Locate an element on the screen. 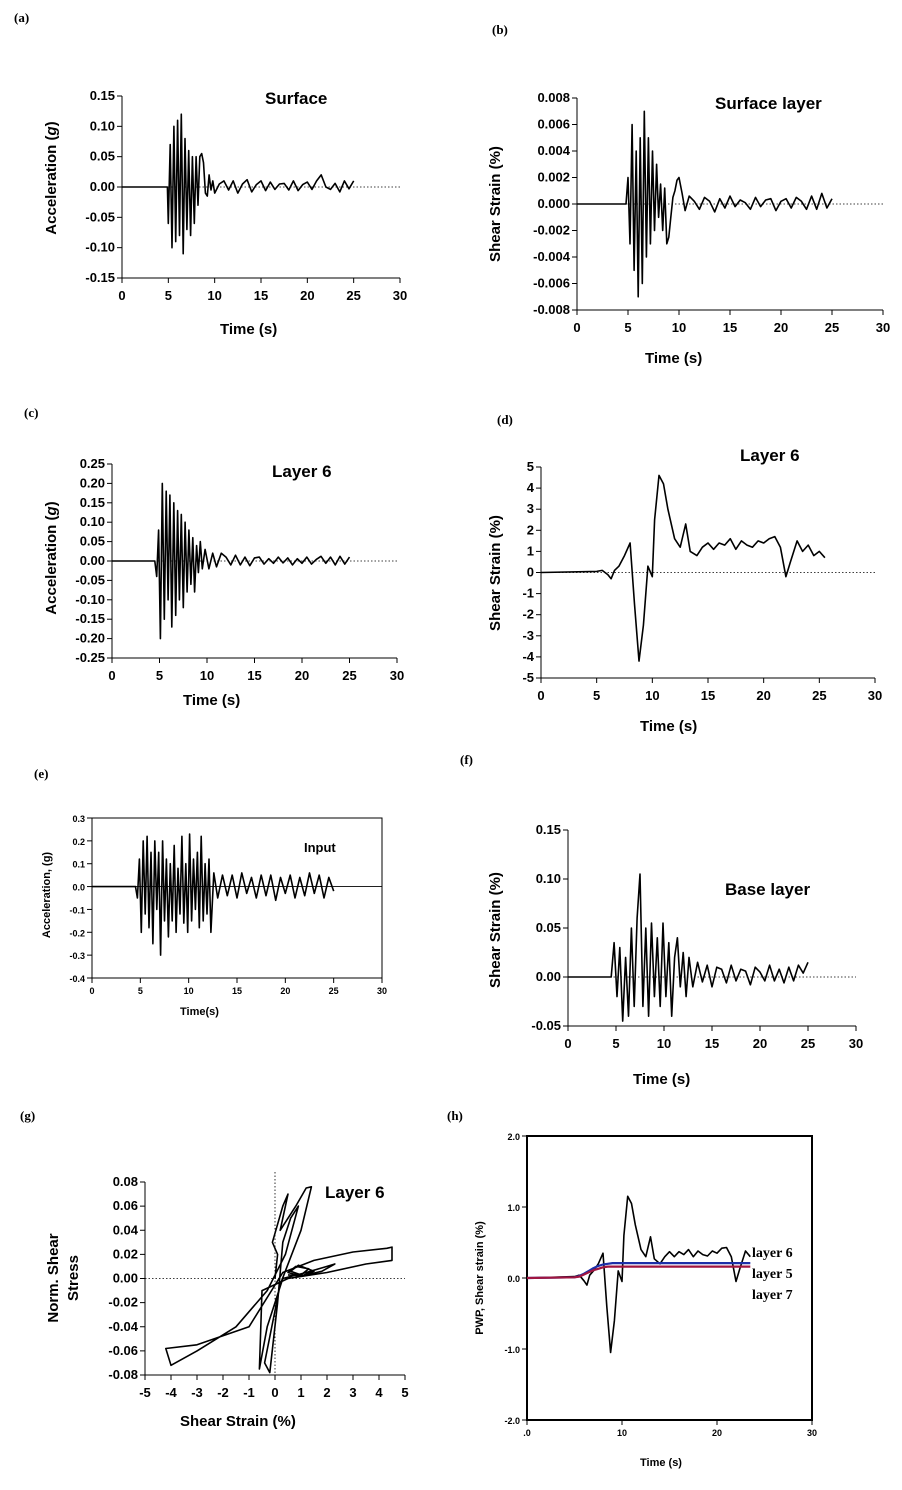 The image size is (902, 1490). y-tick-label: 4 is located at coordinates (531, 487).